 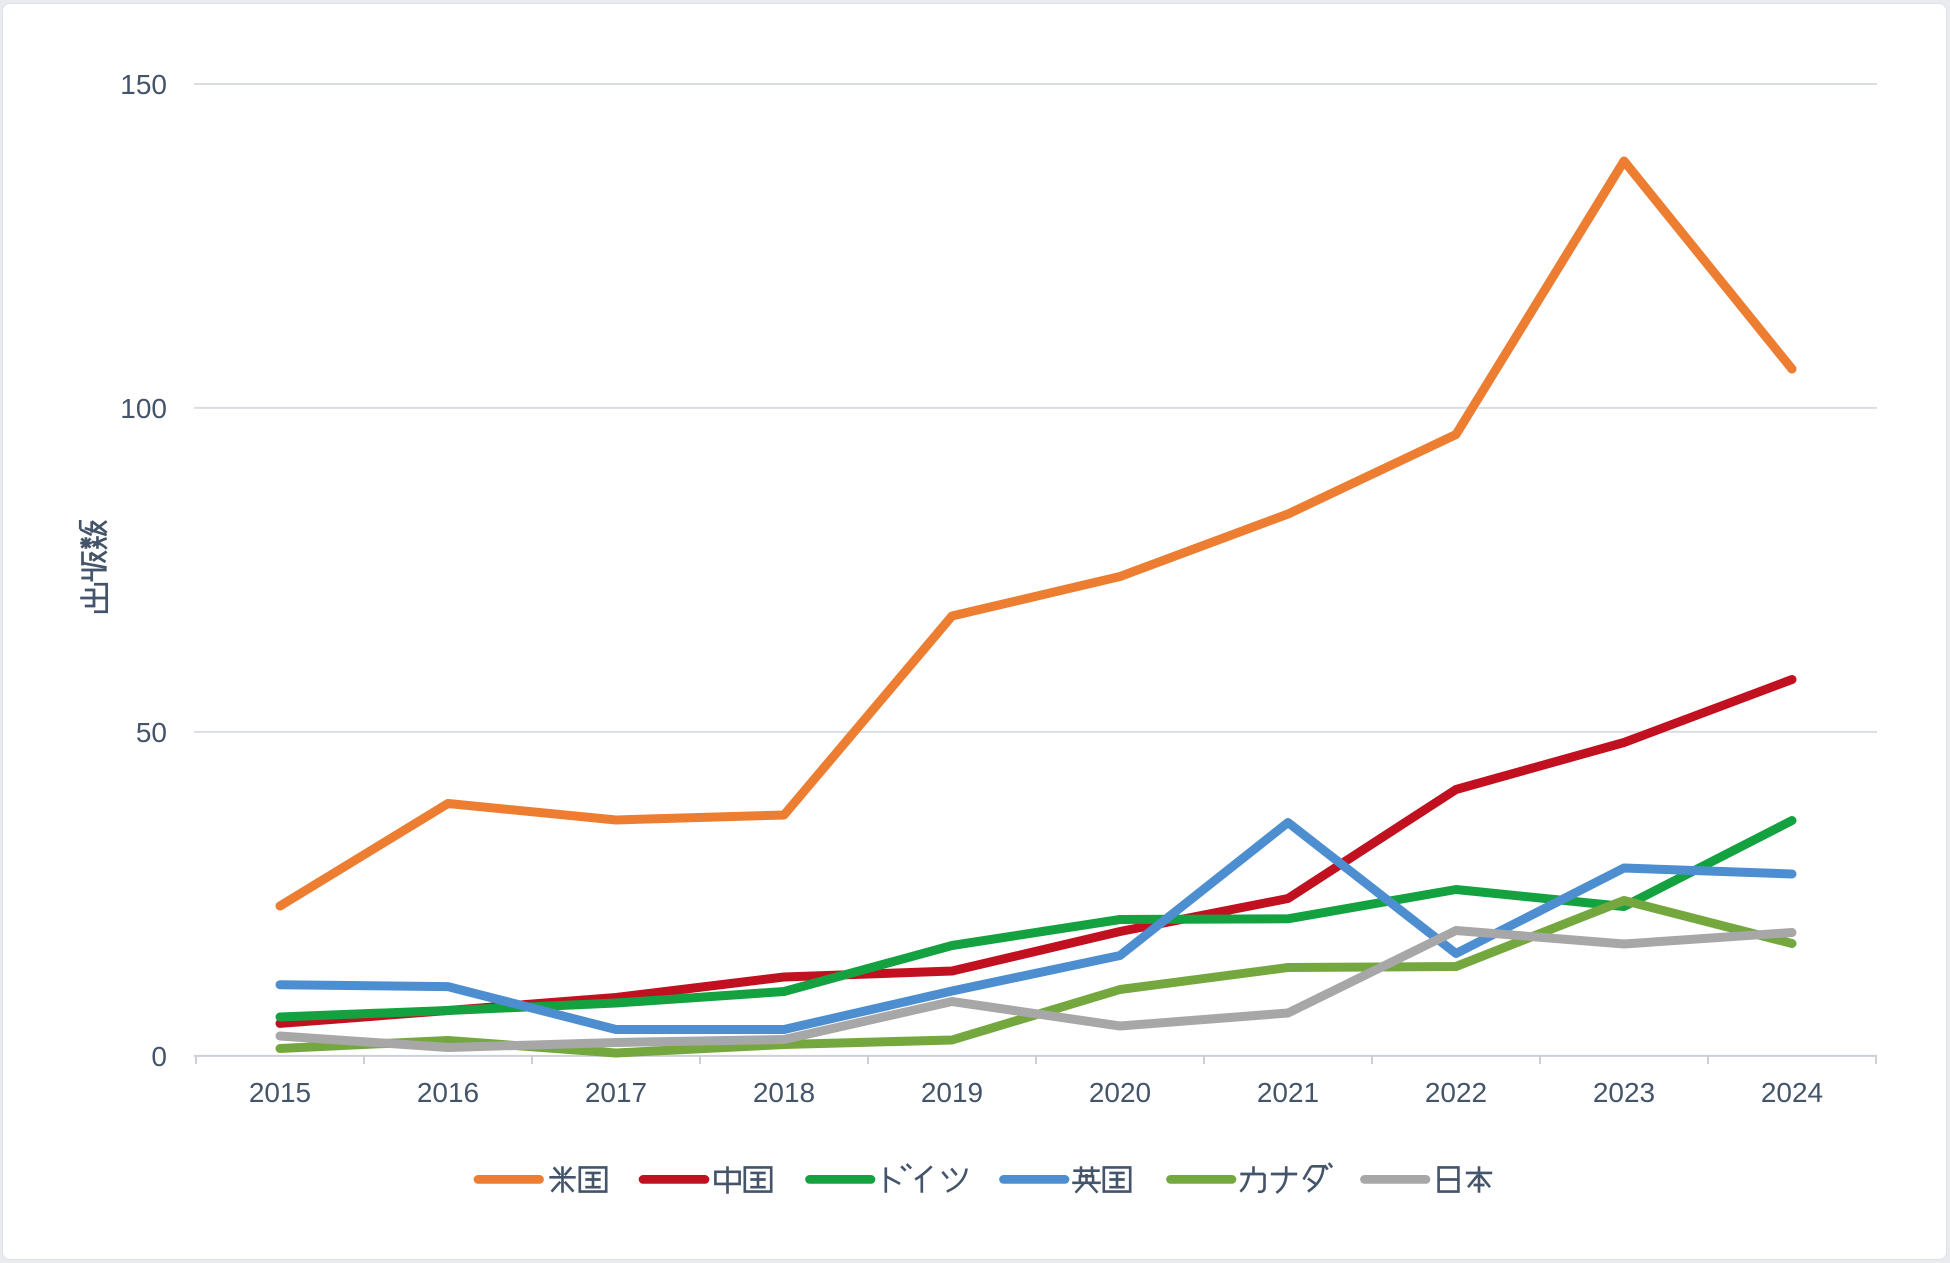 I want to click on svg-text: 2018, so click(x=784, y=1092).